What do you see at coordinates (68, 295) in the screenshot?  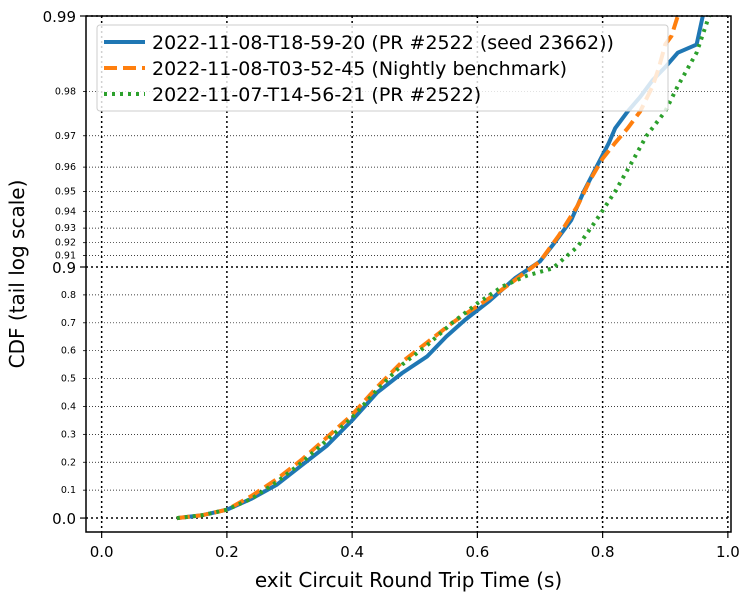 I see `y-minor-tick-label: 0.8` at bounding box center [68, 295].